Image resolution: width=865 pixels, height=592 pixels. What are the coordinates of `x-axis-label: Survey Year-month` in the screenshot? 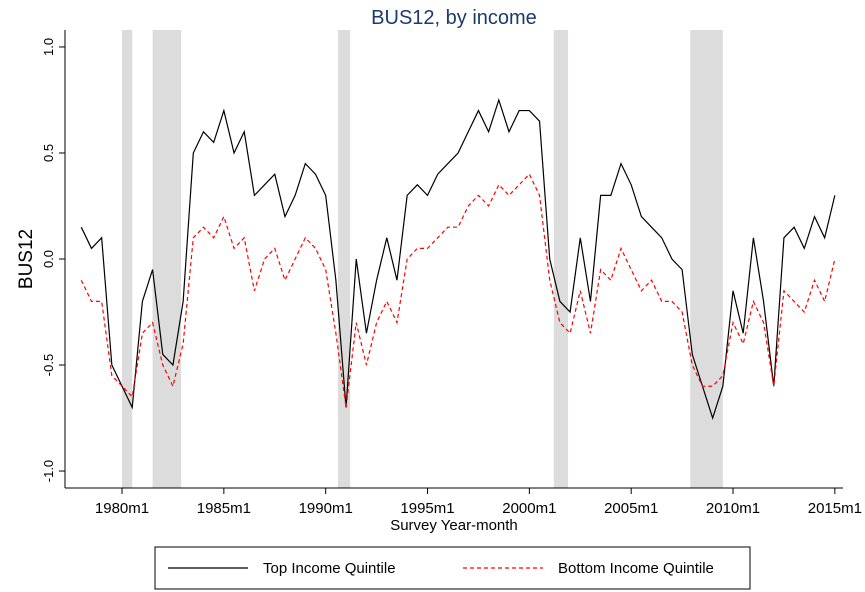 It's located at (454, 525).